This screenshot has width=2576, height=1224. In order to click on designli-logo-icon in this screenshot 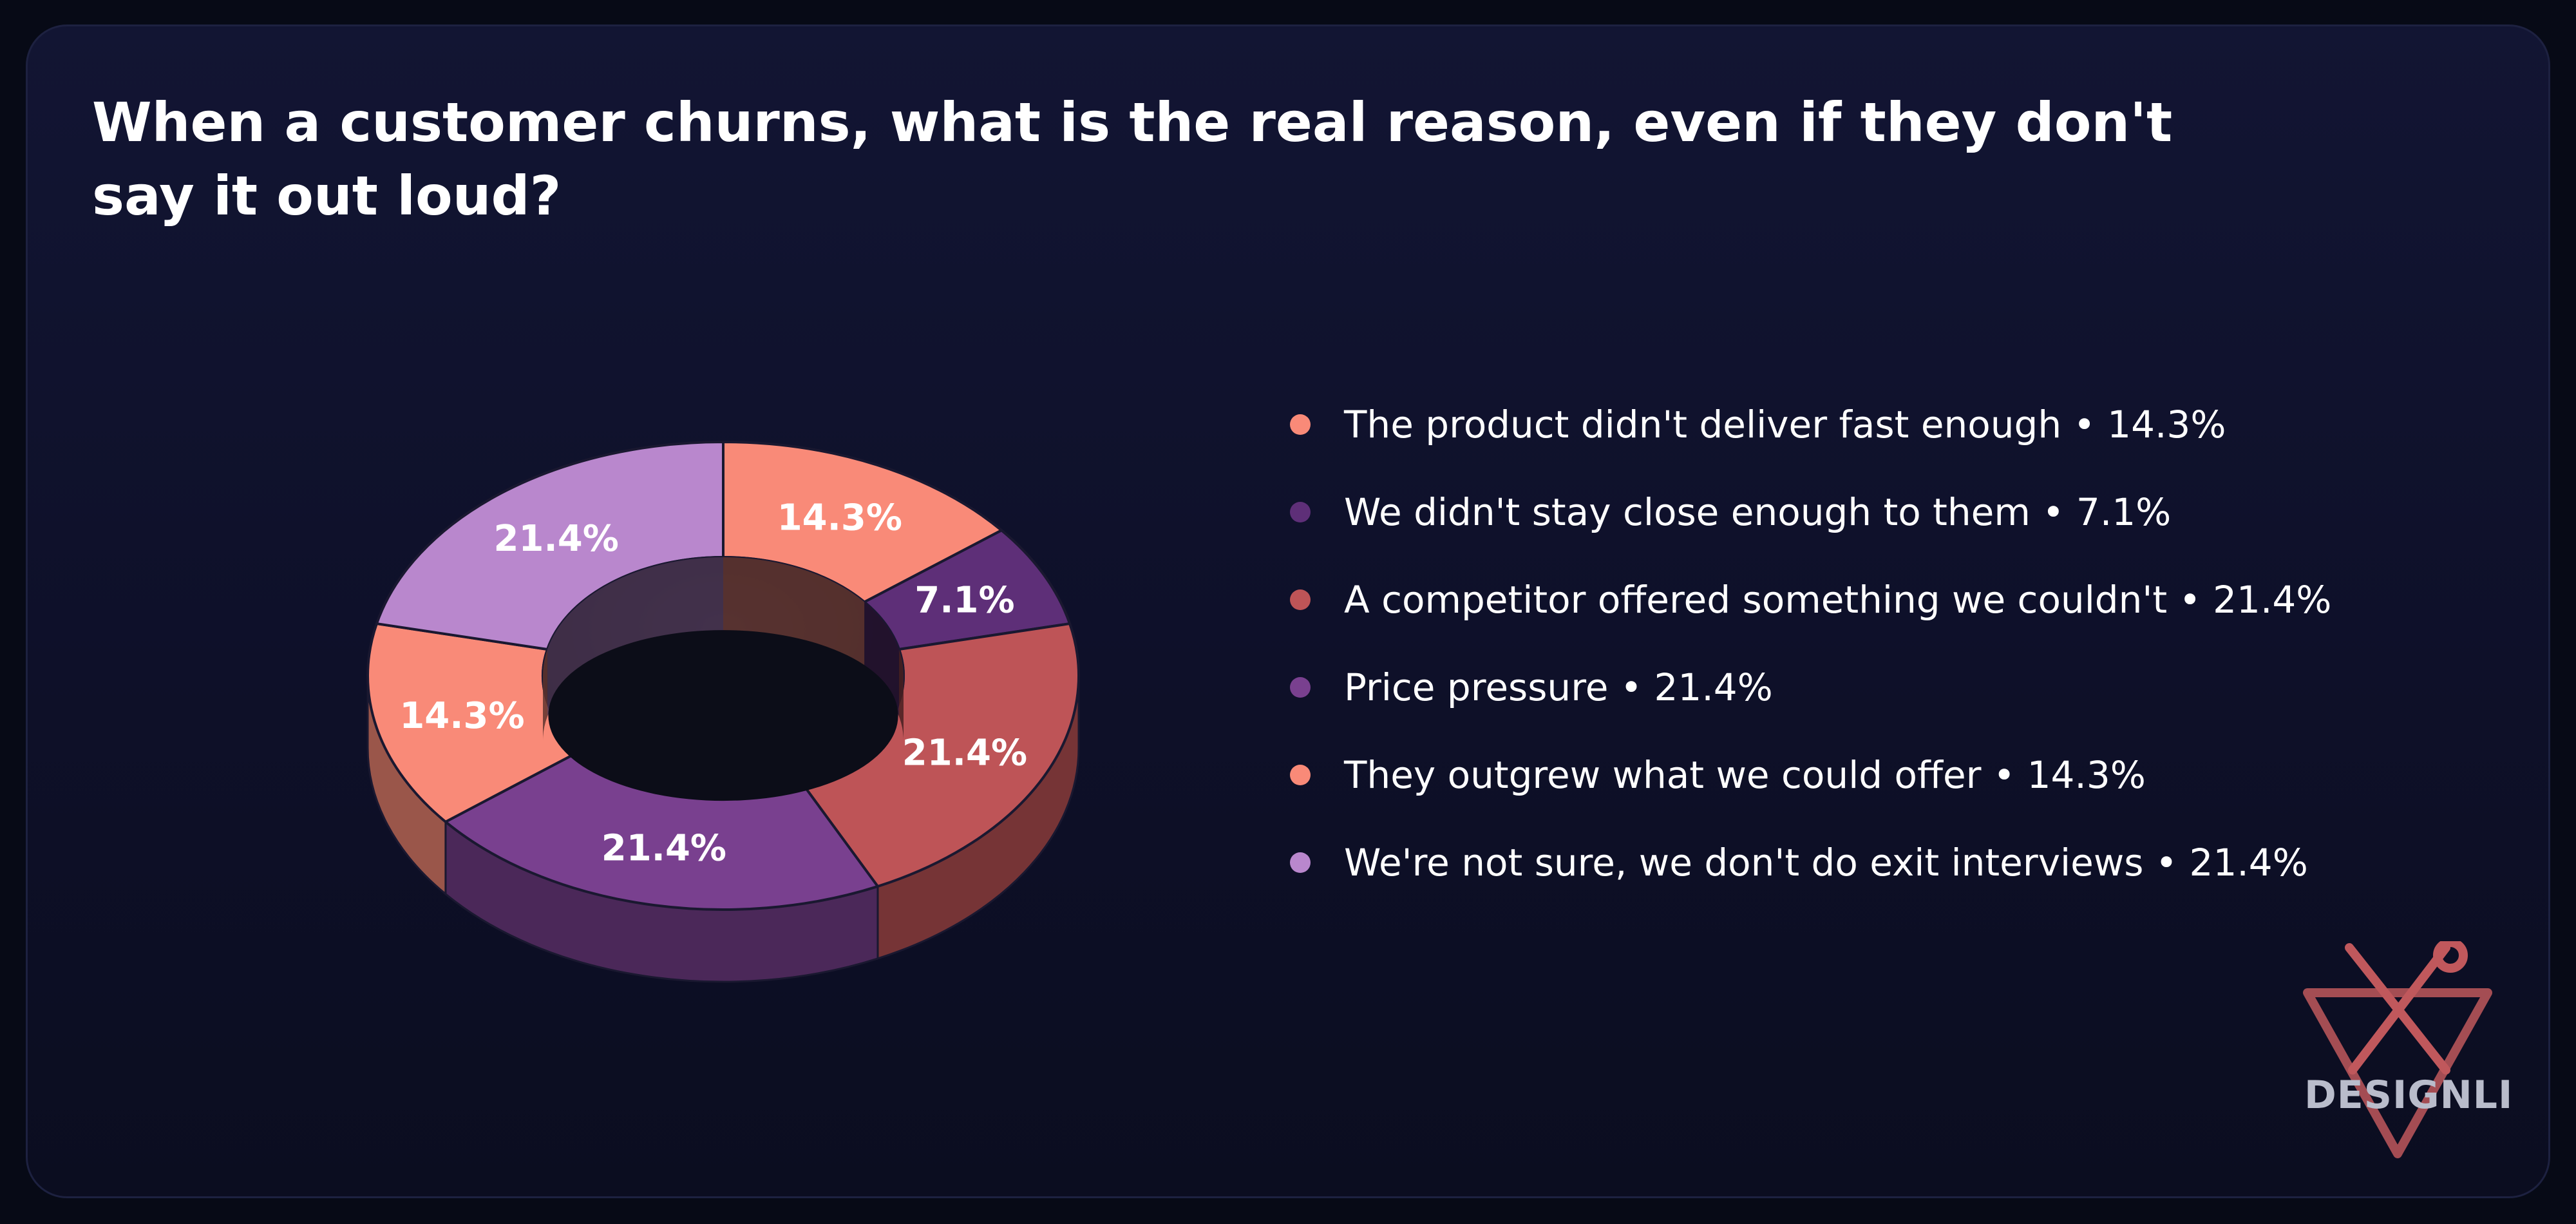, I will do `click(2397, 1049)`.